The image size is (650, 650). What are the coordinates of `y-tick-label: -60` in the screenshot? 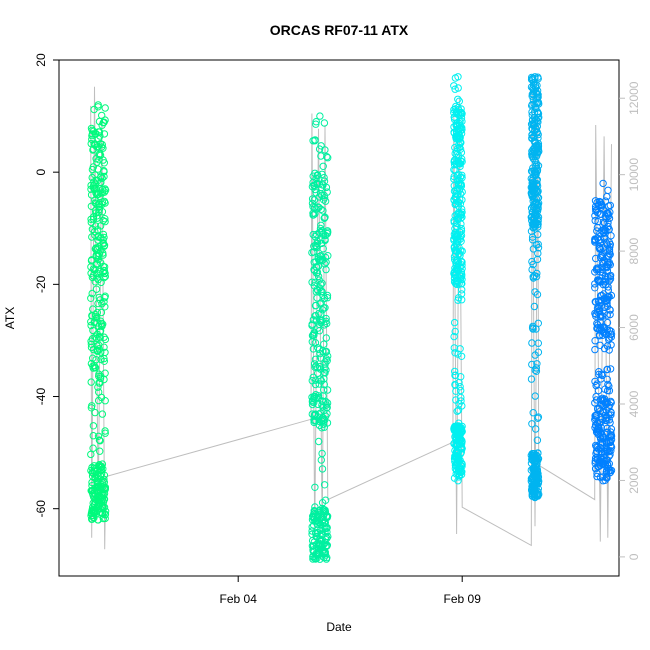 It's located at (41, 509).